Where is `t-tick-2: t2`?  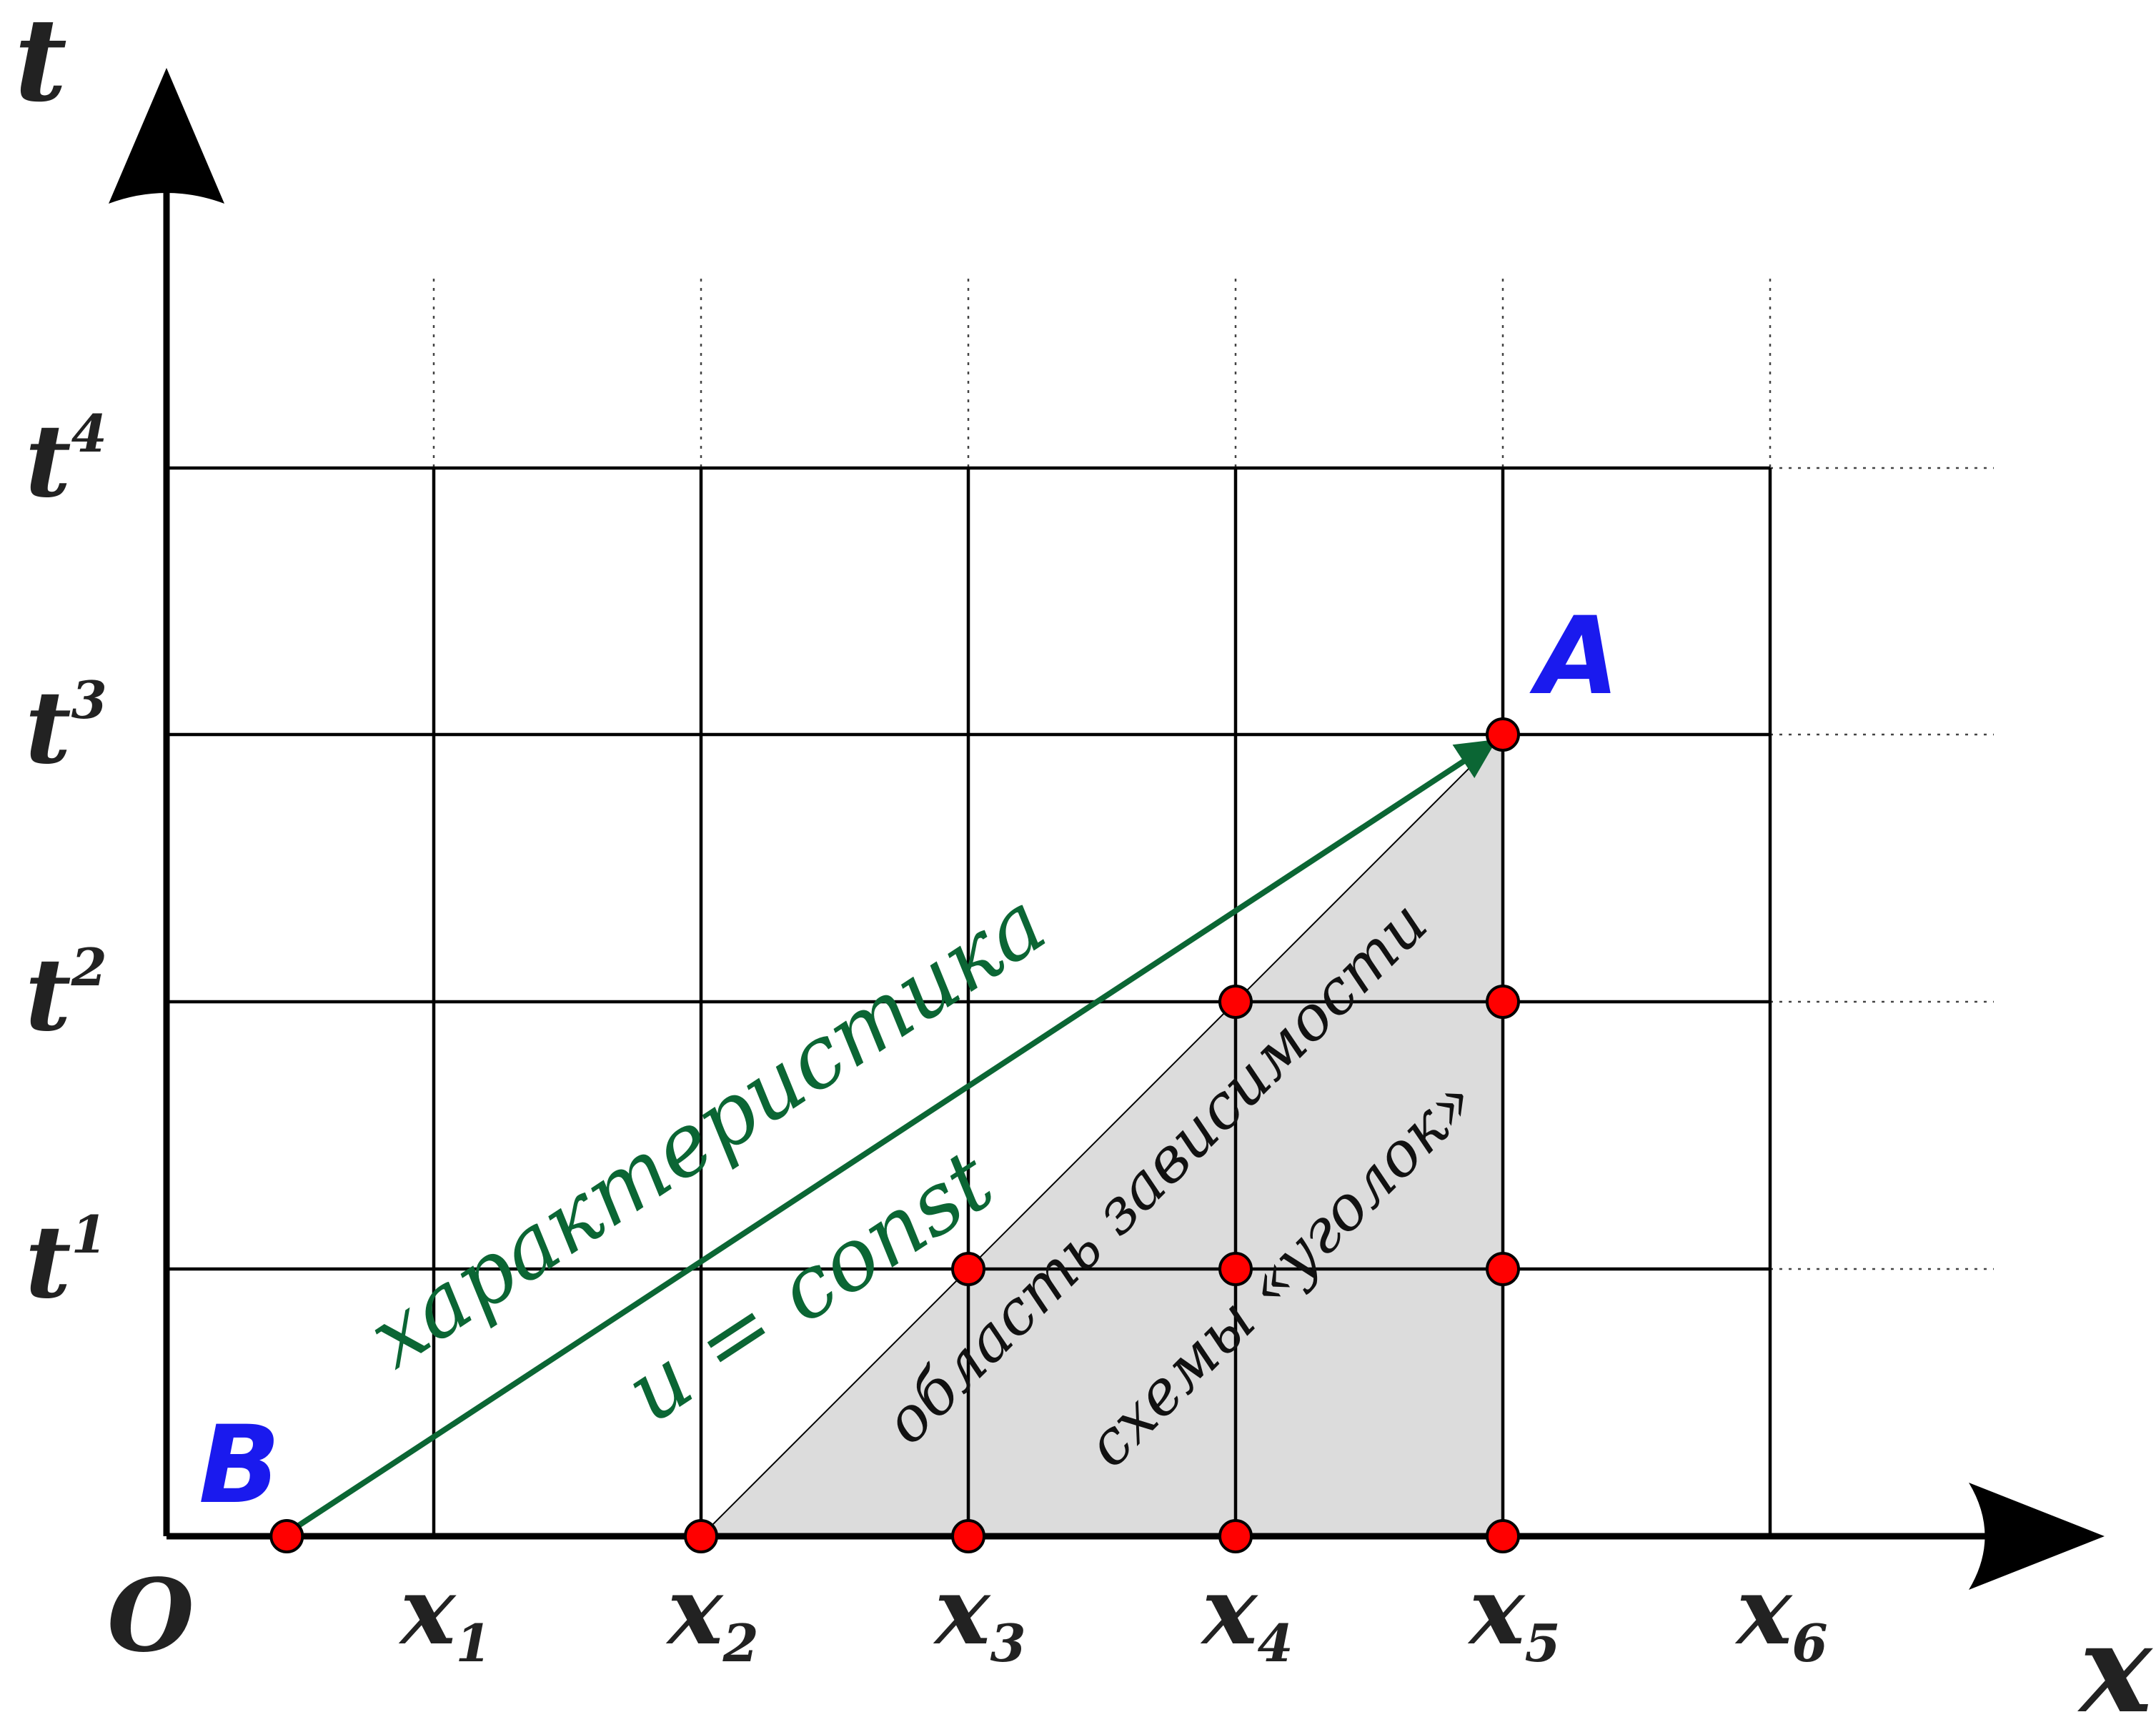
t-tick-2: t2 is located at coordinates (66, 996).